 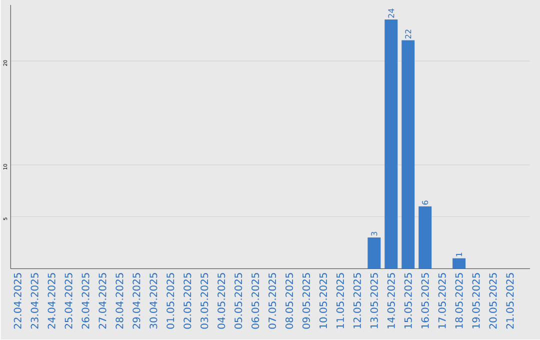 I want to click on x-tick-label: 19.05.2025, so click(x=476, y=300).